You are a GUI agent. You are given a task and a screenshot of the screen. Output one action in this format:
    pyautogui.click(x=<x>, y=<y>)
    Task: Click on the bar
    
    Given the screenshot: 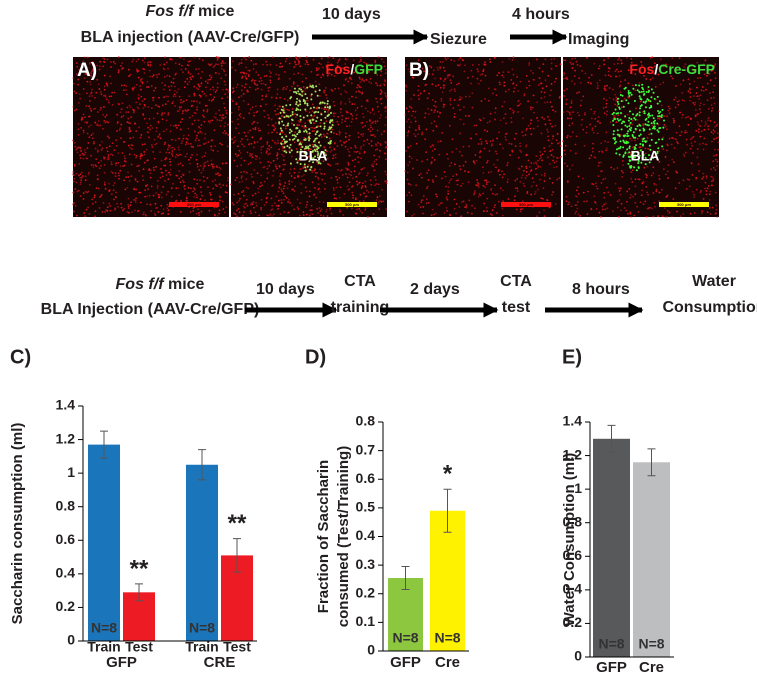 What is the action you would take?
    pyautogui.click(x=104, y=542)
    